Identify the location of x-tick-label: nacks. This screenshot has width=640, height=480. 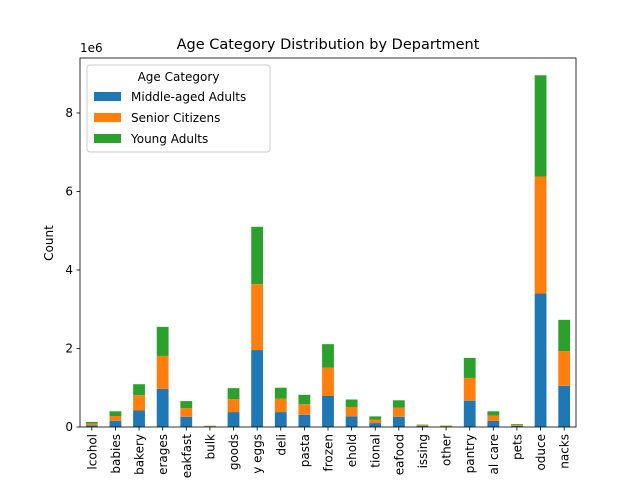
(565, 451).